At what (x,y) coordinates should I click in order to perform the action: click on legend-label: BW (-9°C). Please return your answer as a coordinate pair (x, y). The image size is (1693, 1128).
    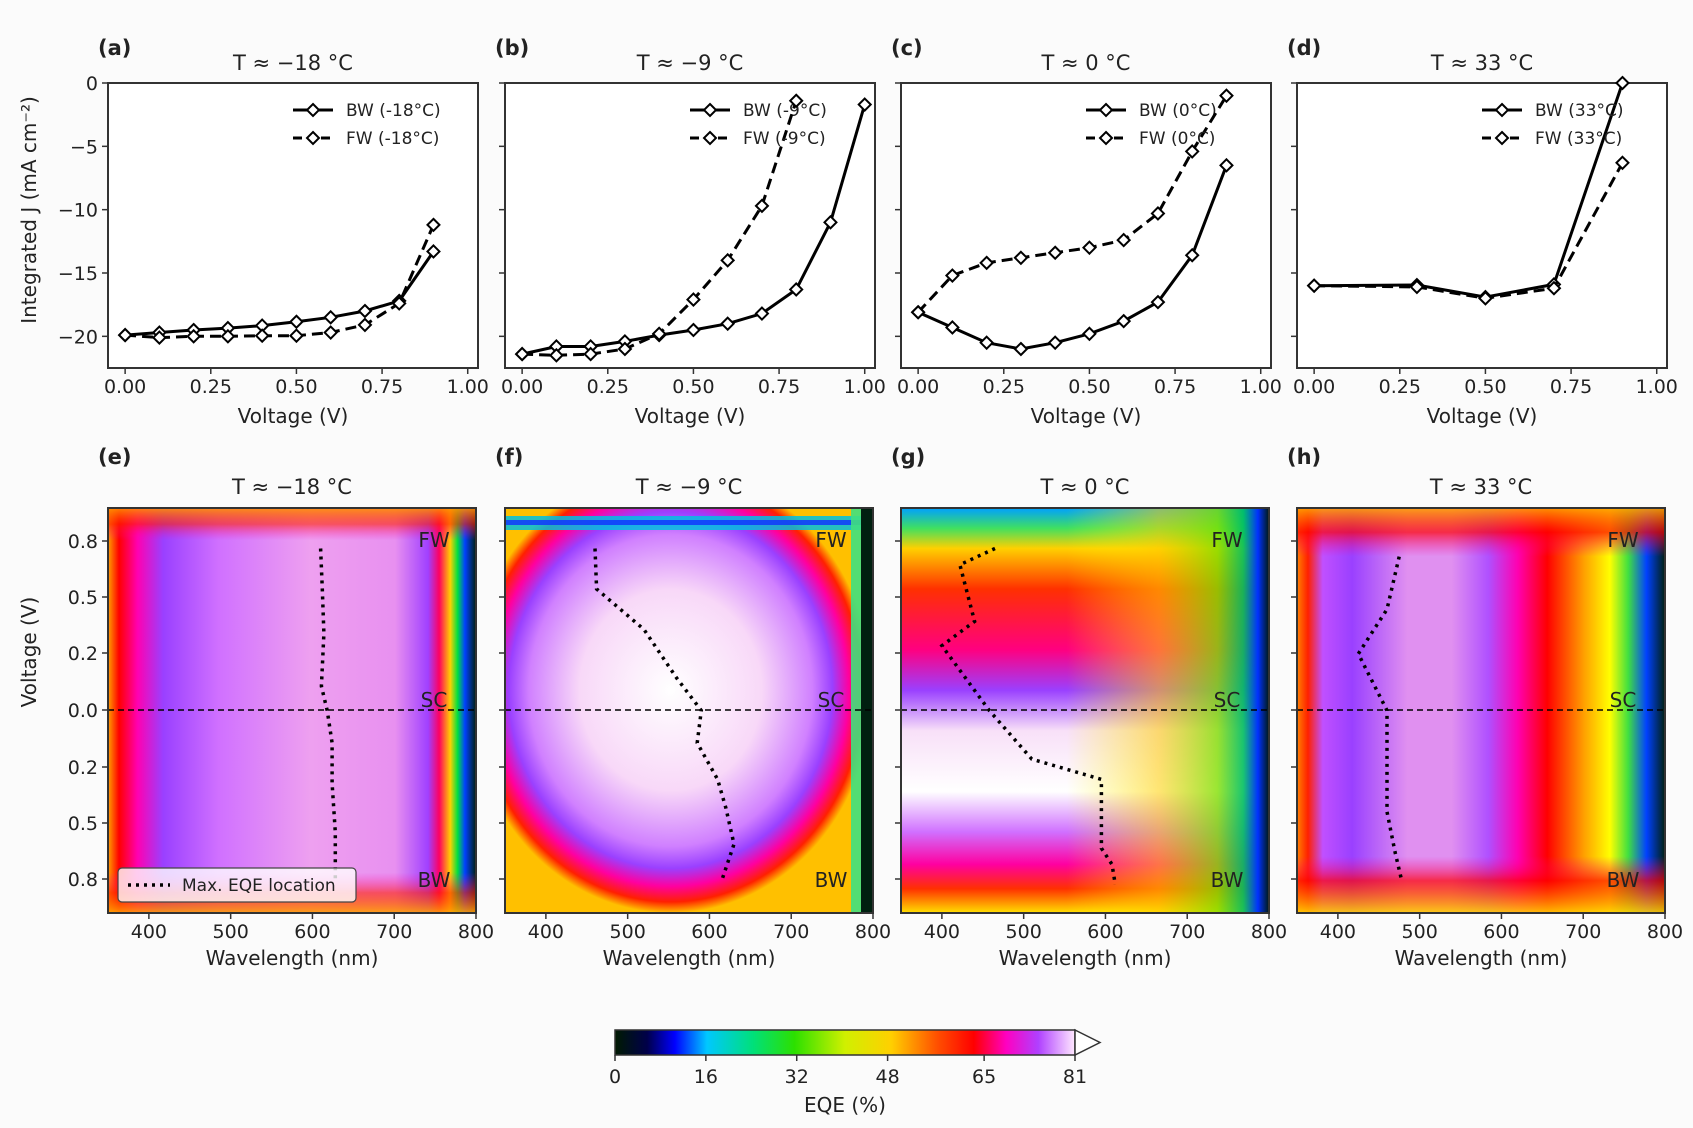
    Looking at the image, I should click on (785, 111).